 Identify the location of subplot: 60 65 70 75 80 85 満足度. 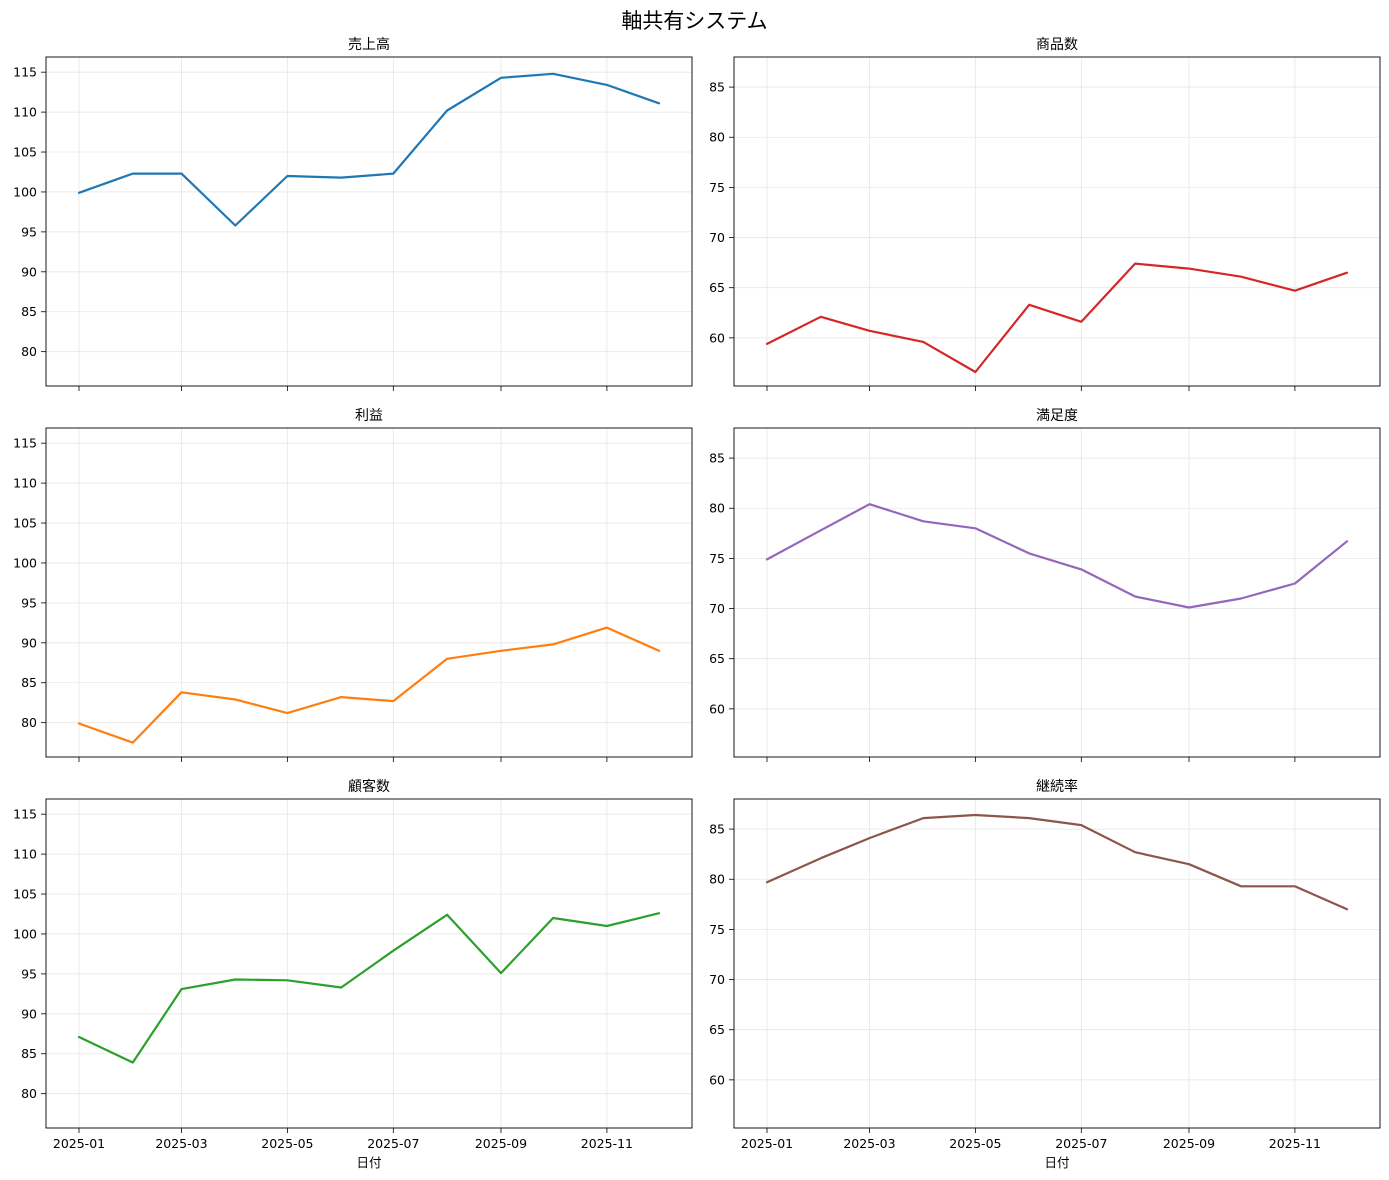
(1045, 585).